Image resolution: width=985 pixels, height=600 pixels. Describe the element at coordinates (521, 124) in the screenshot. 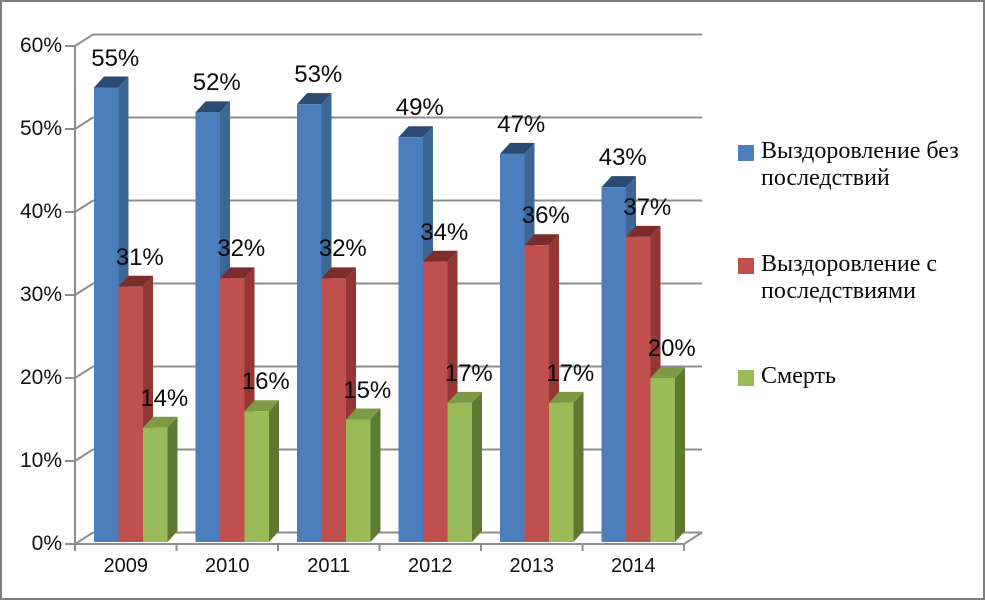

I see `data-label: 47%` at that location.